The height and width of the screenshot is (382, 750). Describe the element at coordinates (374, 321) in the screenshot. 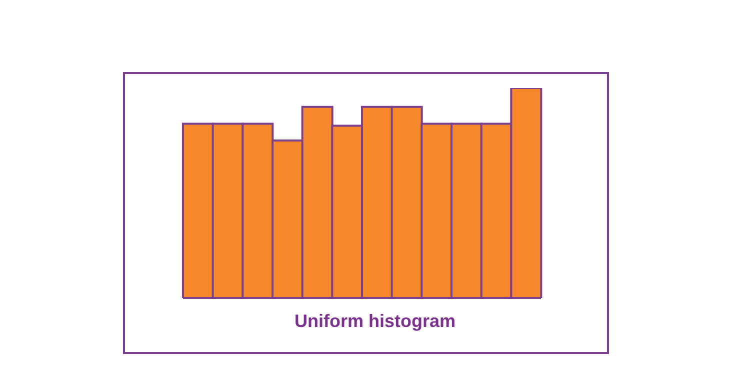

I see `text: Uniform histogram` at that location.